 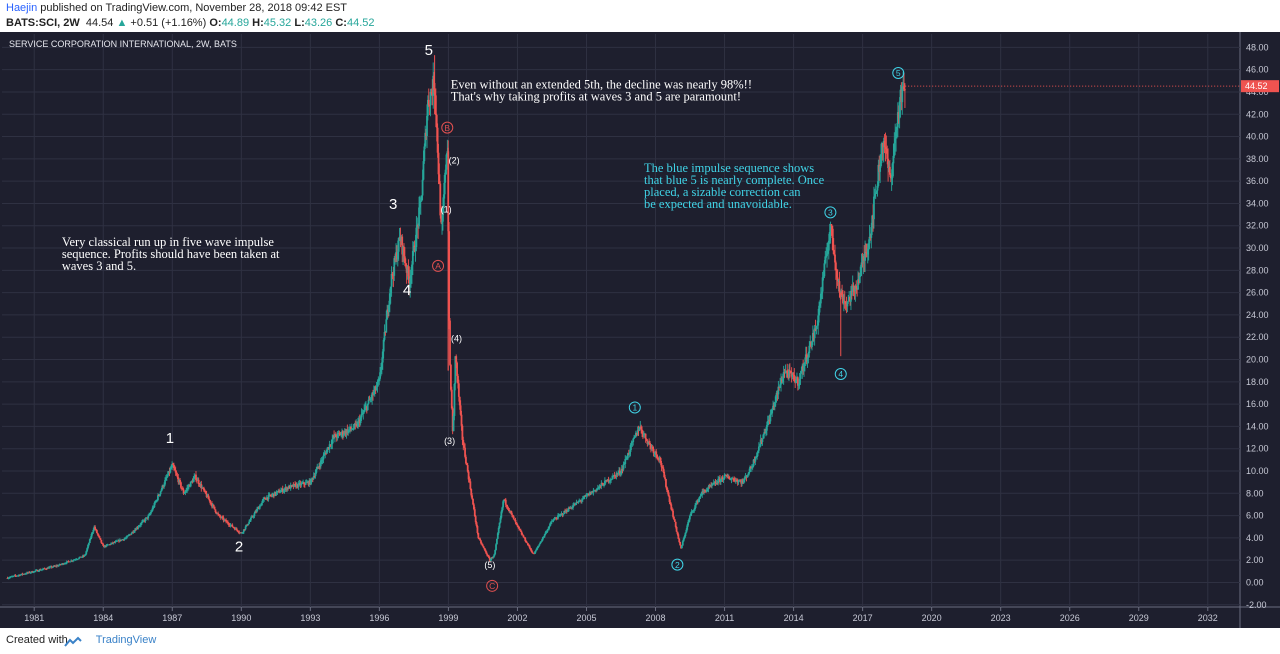 I want to click on tradingview-brand: TradingView, so click(x=126, y=640).